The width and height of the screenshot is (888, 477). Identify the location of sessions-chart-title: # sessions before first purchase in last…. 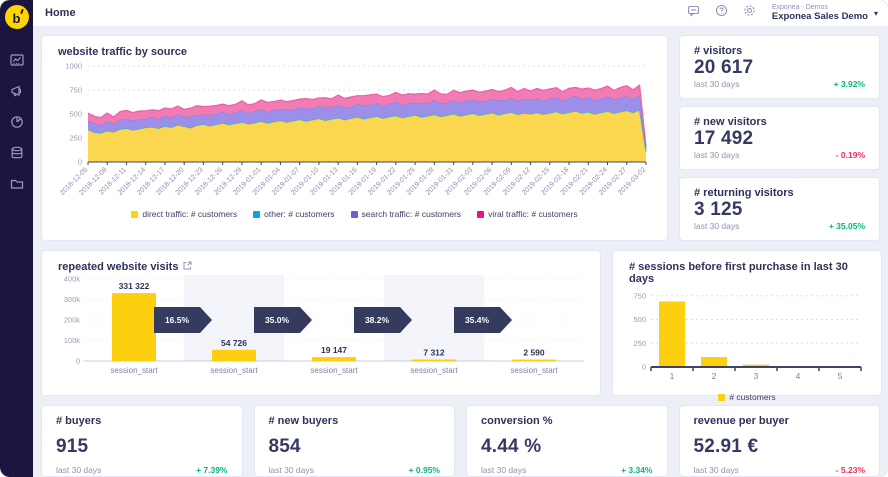
(738, 273).